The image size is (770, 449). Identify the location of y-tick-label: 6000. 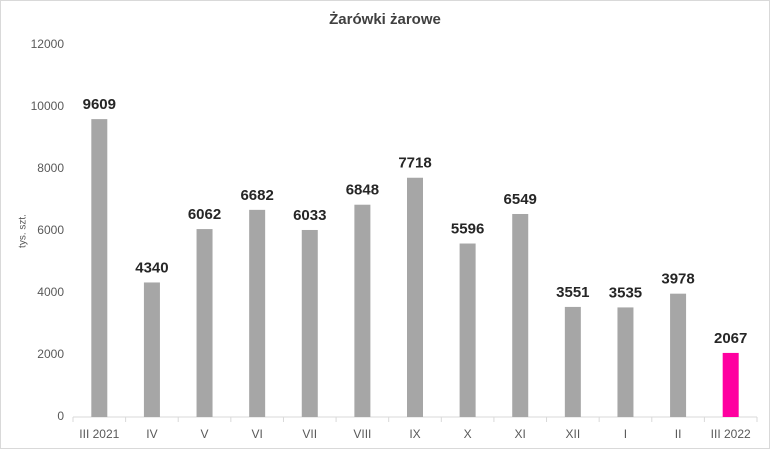
(50, 230).